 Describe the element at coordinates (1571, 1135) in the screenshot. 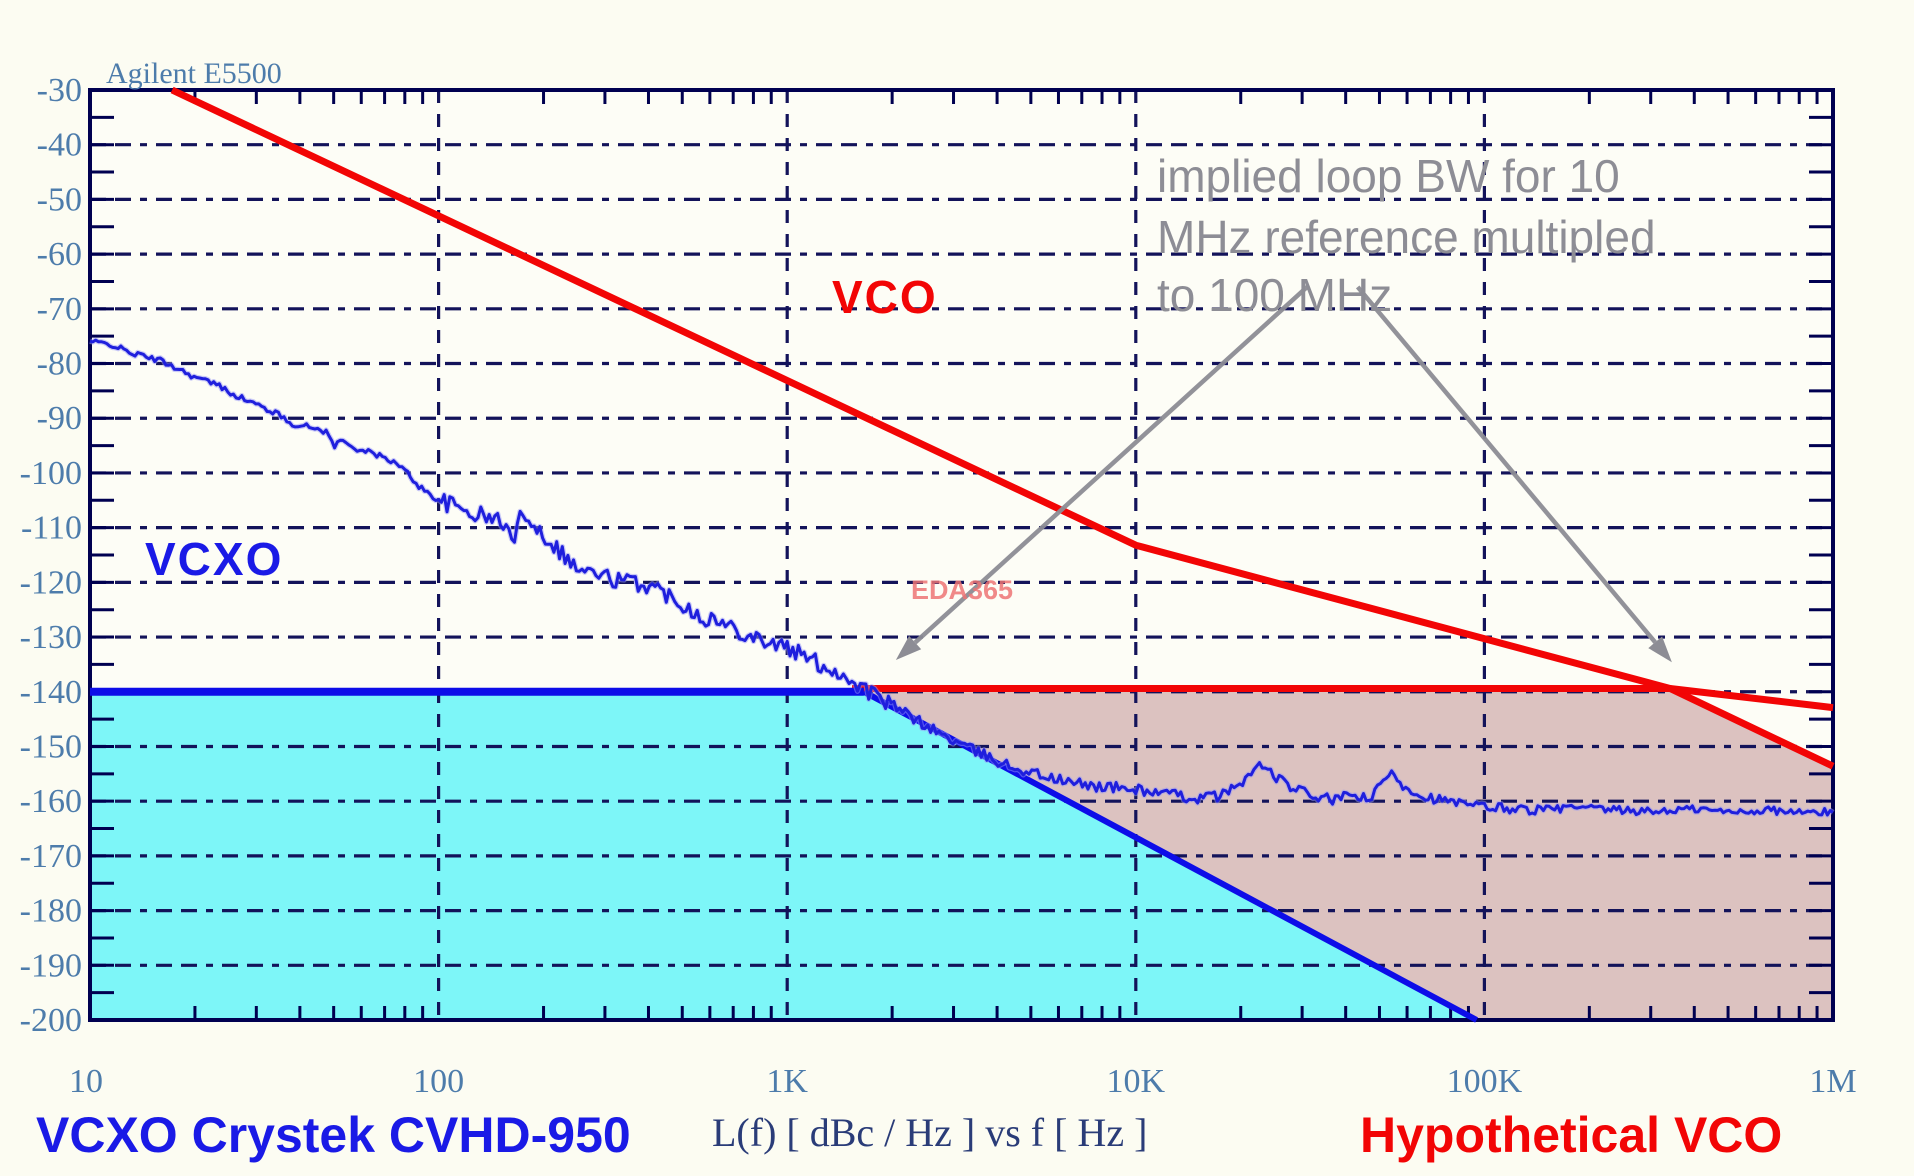

I see `caption-hypothetical-vco: Hypothetical VCO` at that location.